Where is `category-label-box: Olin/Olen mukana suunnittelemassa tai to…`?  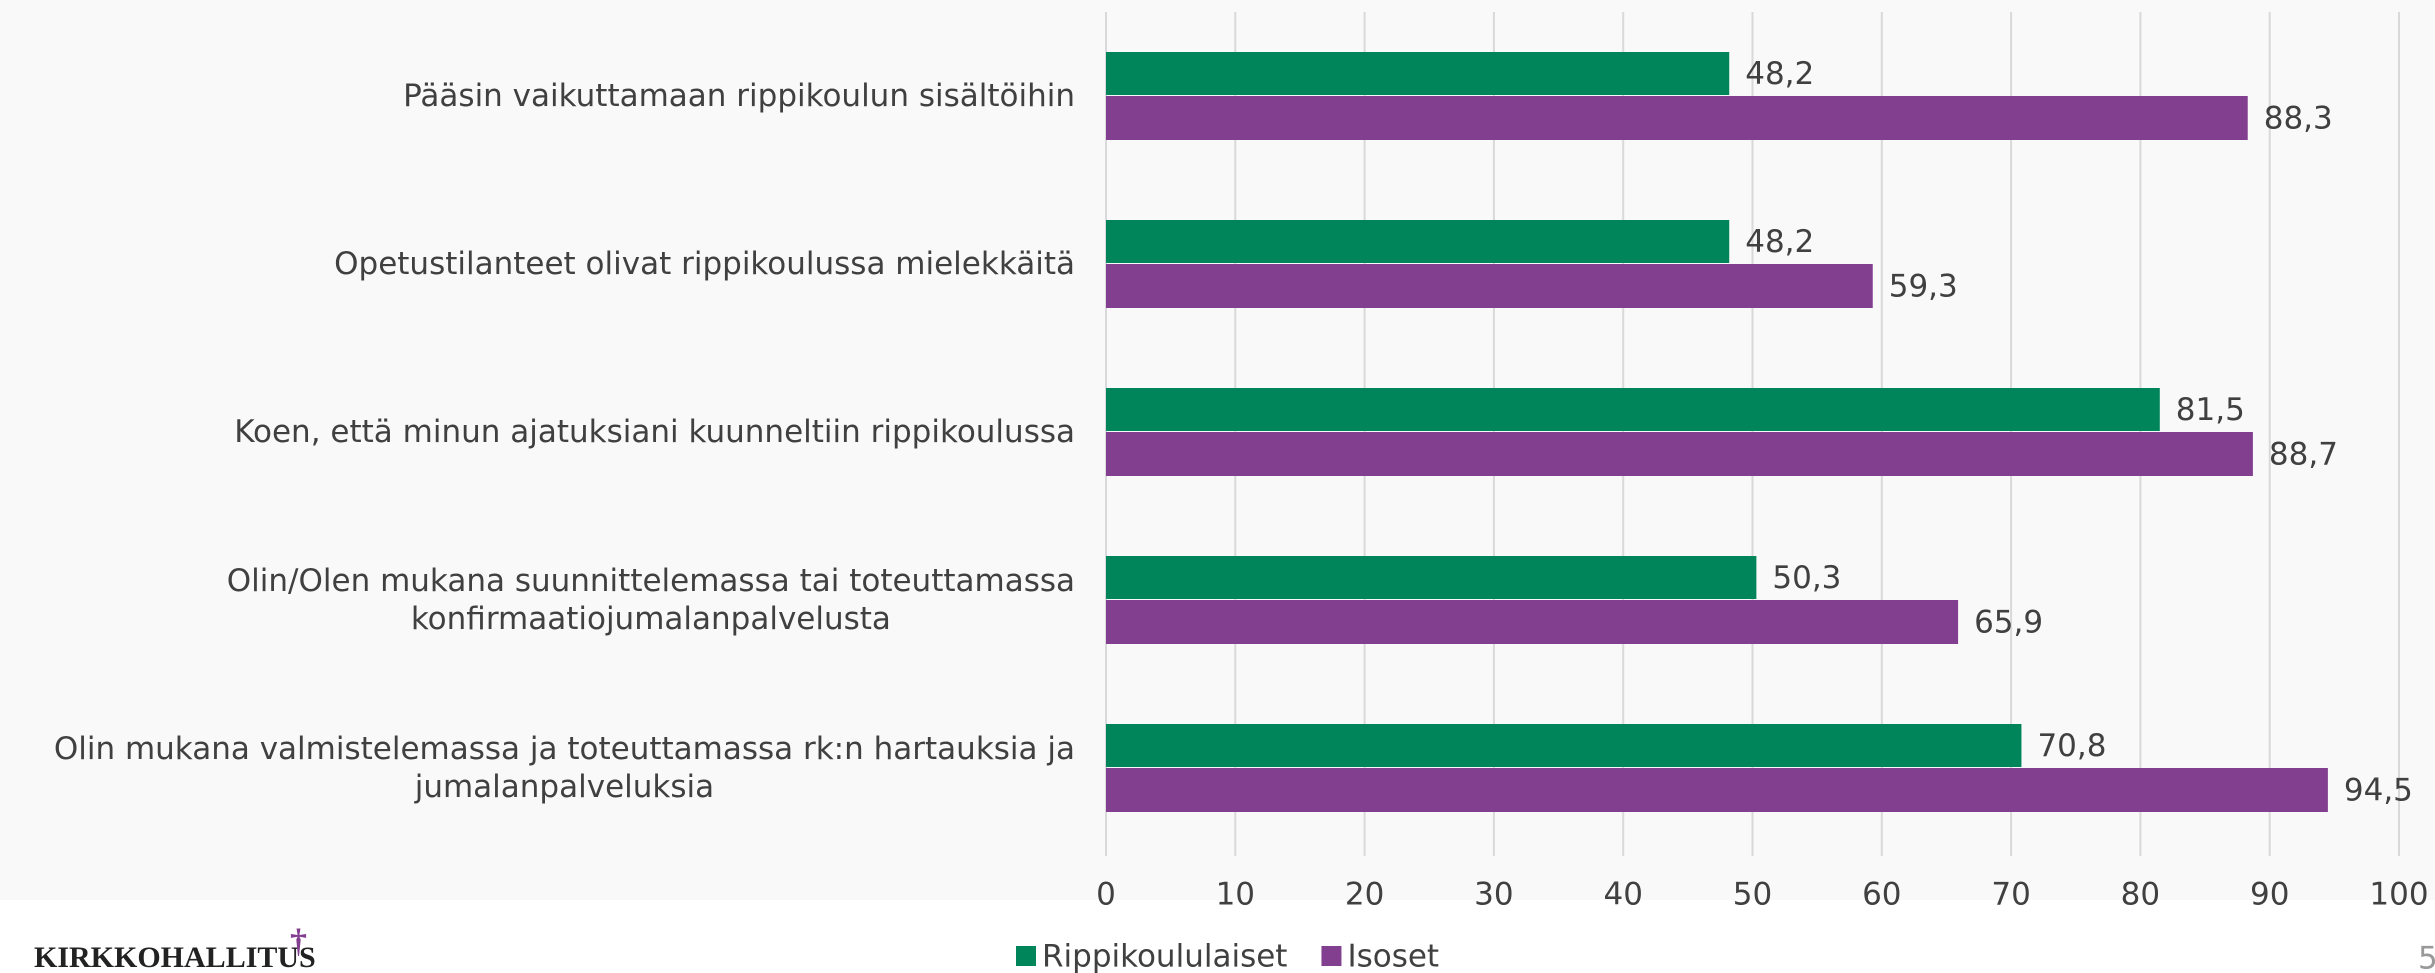
category-label-box: Olin/Olen mukana suunnittelemassa tai to… is located at coordinates (537, 600).